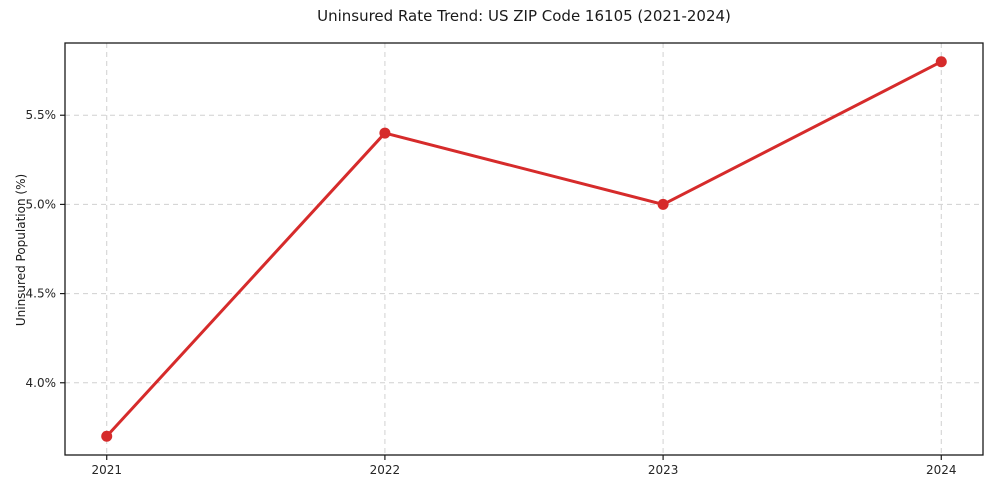 The image size is (989, 490). What do you see at coordinates (41, 383) in the screenshot?
I see `y-tick-label: 4.0%` at bounding box center [41, 383].